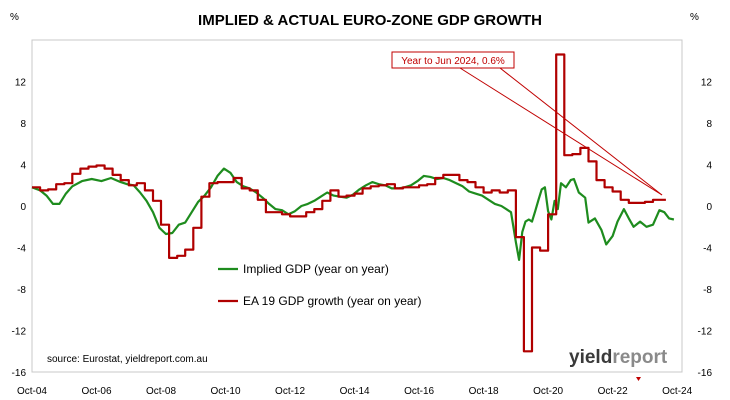 The width and height of the screenshot is (730, 400). What do you see at coordinates (613, 391) in the screenshot?
I see `x-tick-label: Oct-22` at bounding box center [613, 391].